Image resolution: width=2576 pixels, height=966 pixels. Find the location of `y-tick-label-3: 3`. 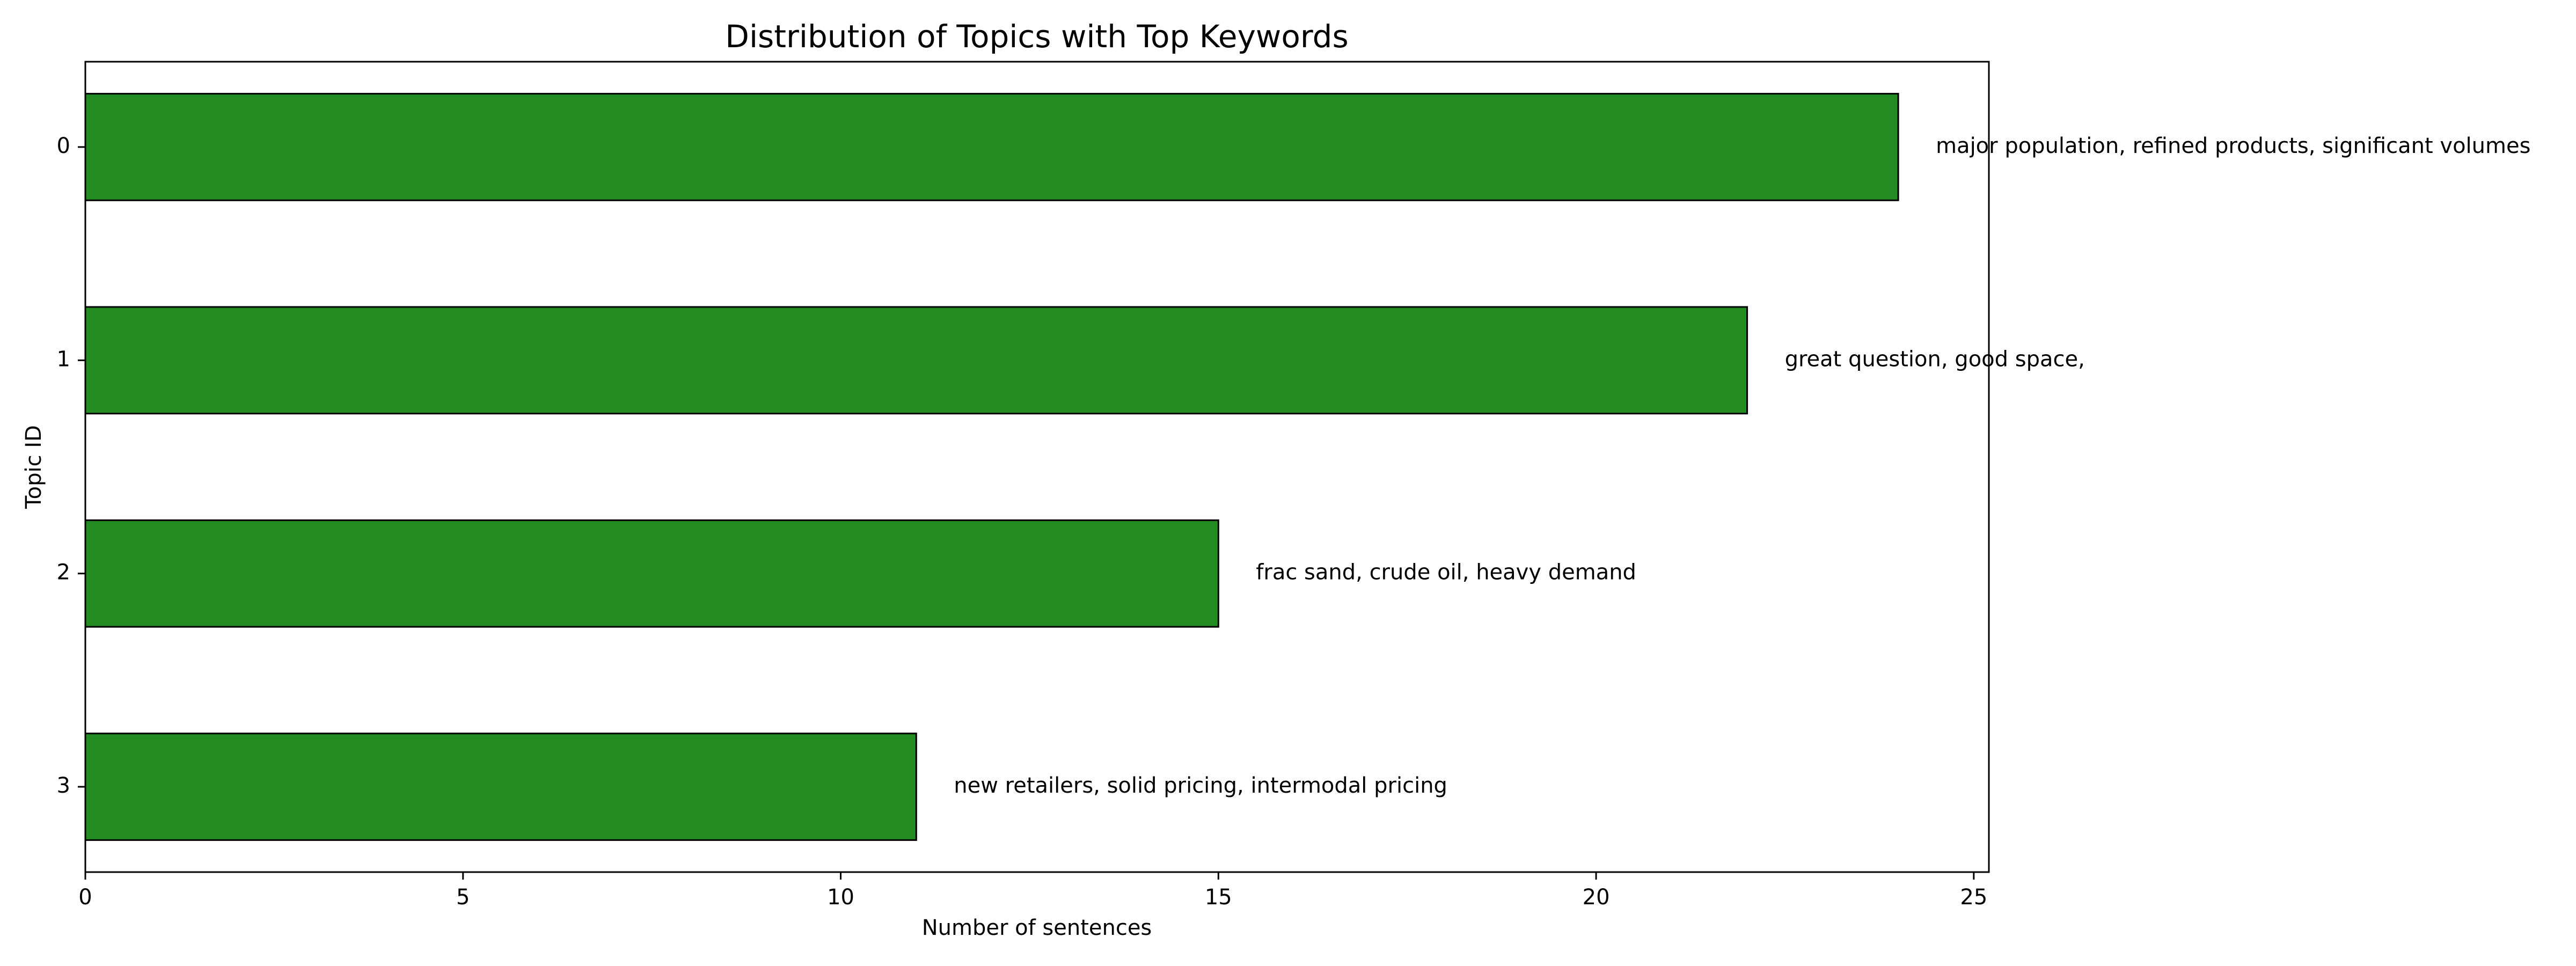

y-tick-label-3: 3 is located at coordinates (63, 785).